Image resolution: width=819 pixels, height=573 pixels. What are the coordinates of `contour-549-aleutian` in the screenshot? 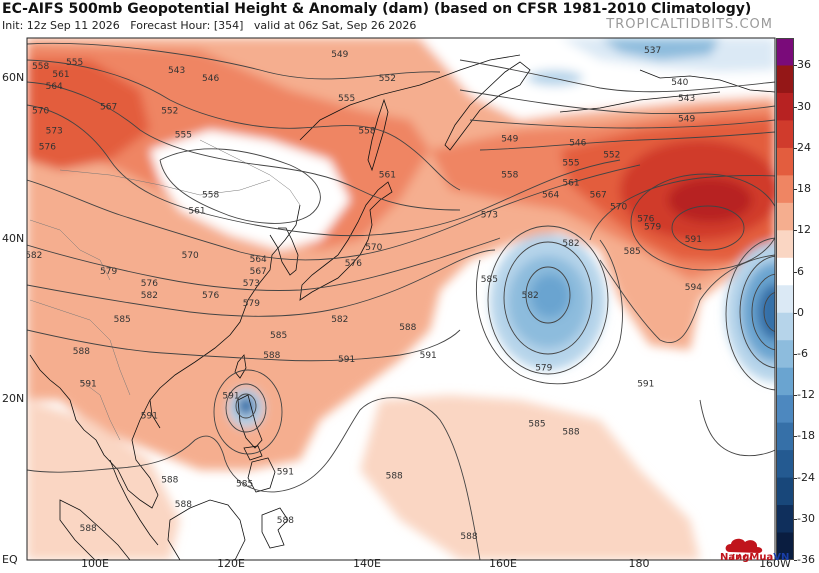 It's located at (617, 76).